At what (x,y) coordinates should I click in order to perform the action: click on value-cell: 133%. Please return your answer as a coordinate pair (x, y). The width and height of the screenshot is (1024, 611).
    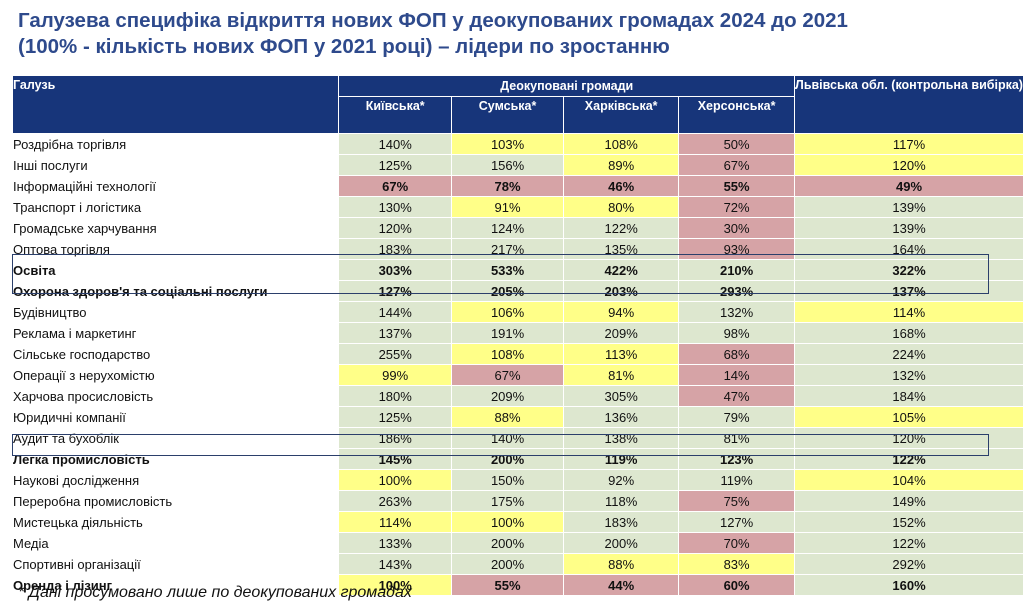
    Looking at the image, I should click on (395, 543).